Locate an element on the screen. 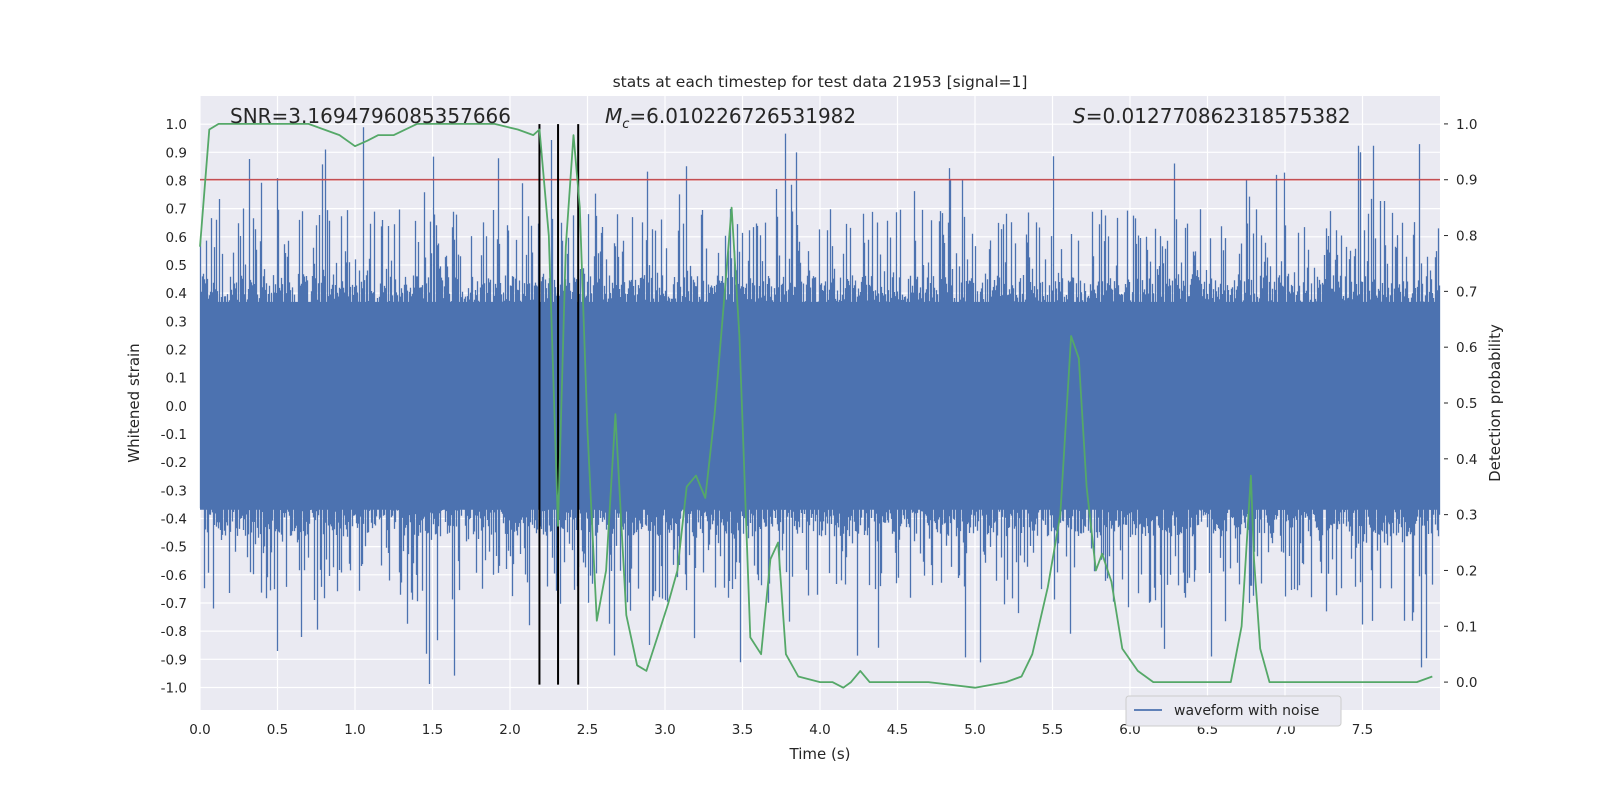  x-tick-label: 0.0 is located at coordinates (199, 730).